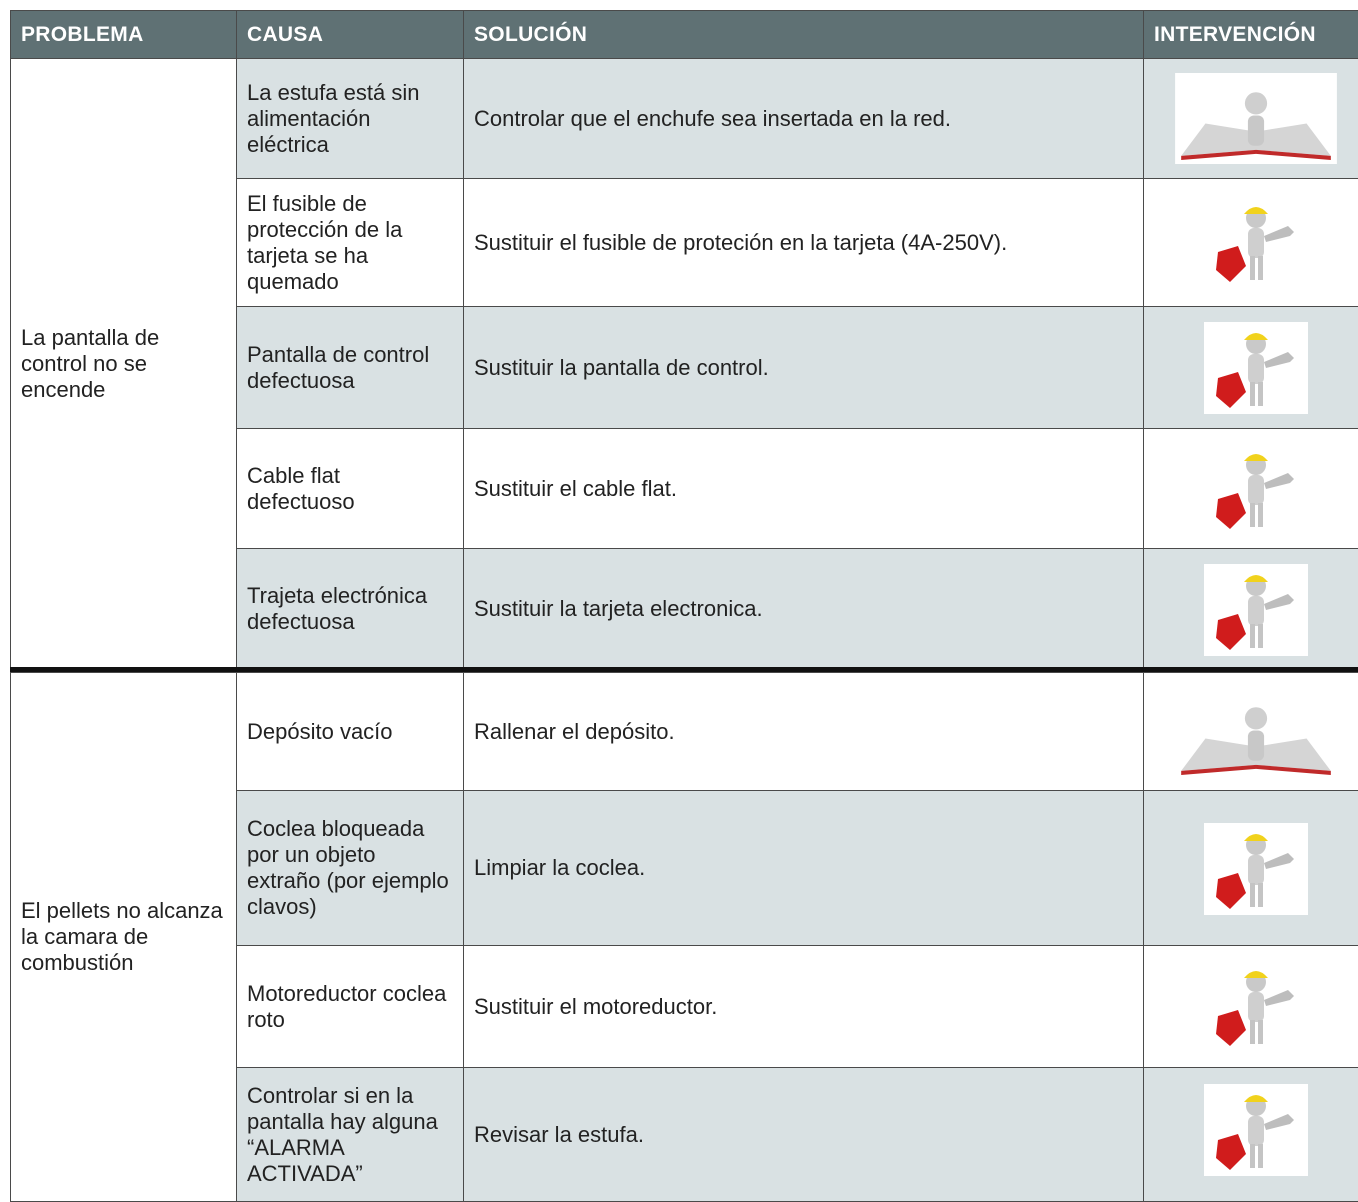 The height and width of the screenshot is (1202, 1358). What do you see at coordinates (350, 34) in the screenshot?
I see `header-cell: CAUSA` at bounding box center [350, 34].